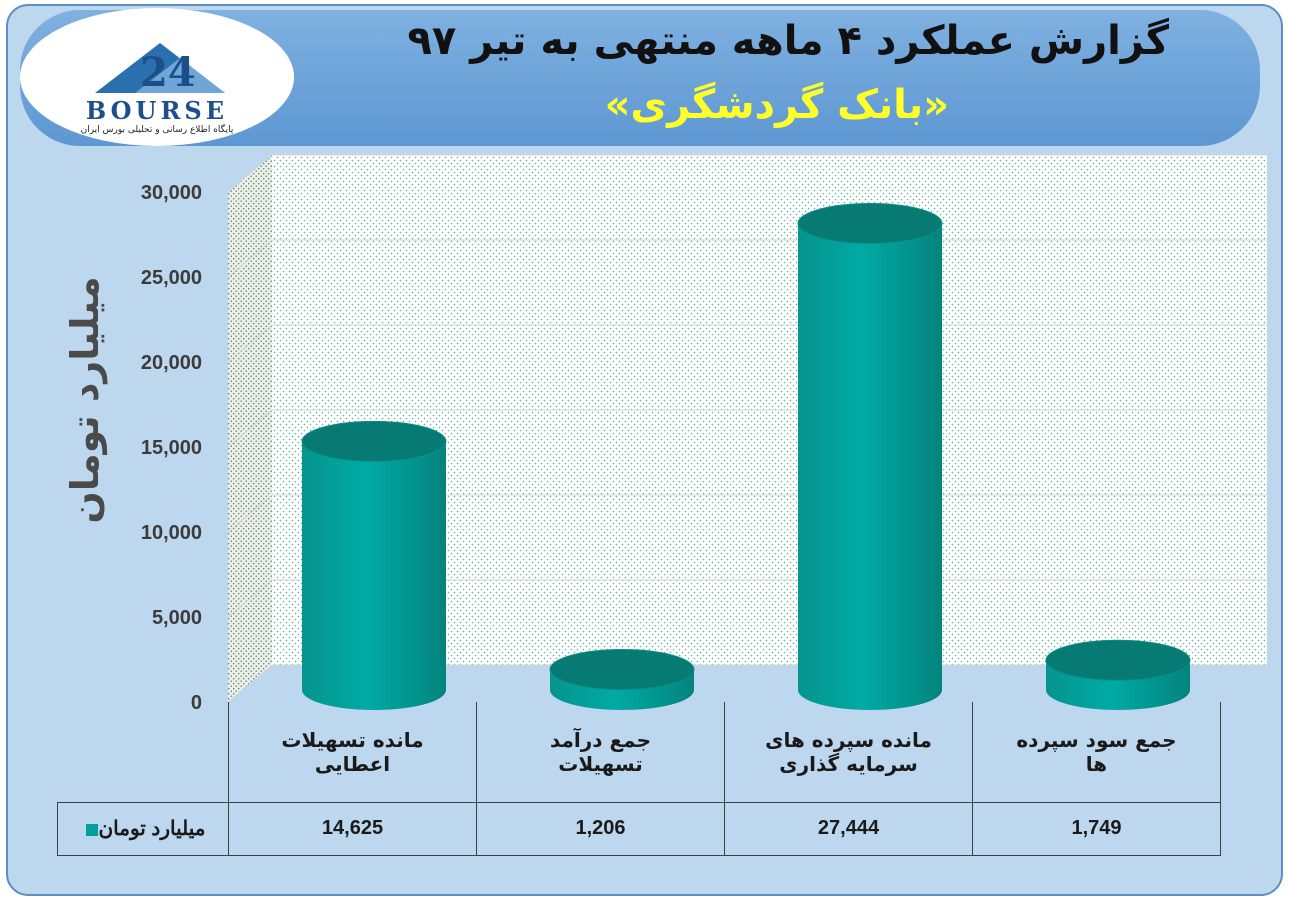 The width and height of the screenshot is (1289, 900). Describe the element at coordinates (157, 130) in the screenshot. I see `logo-subtitle: پایگاه اطلاع رسانی و تحلیلی بورس ایران` at that location.